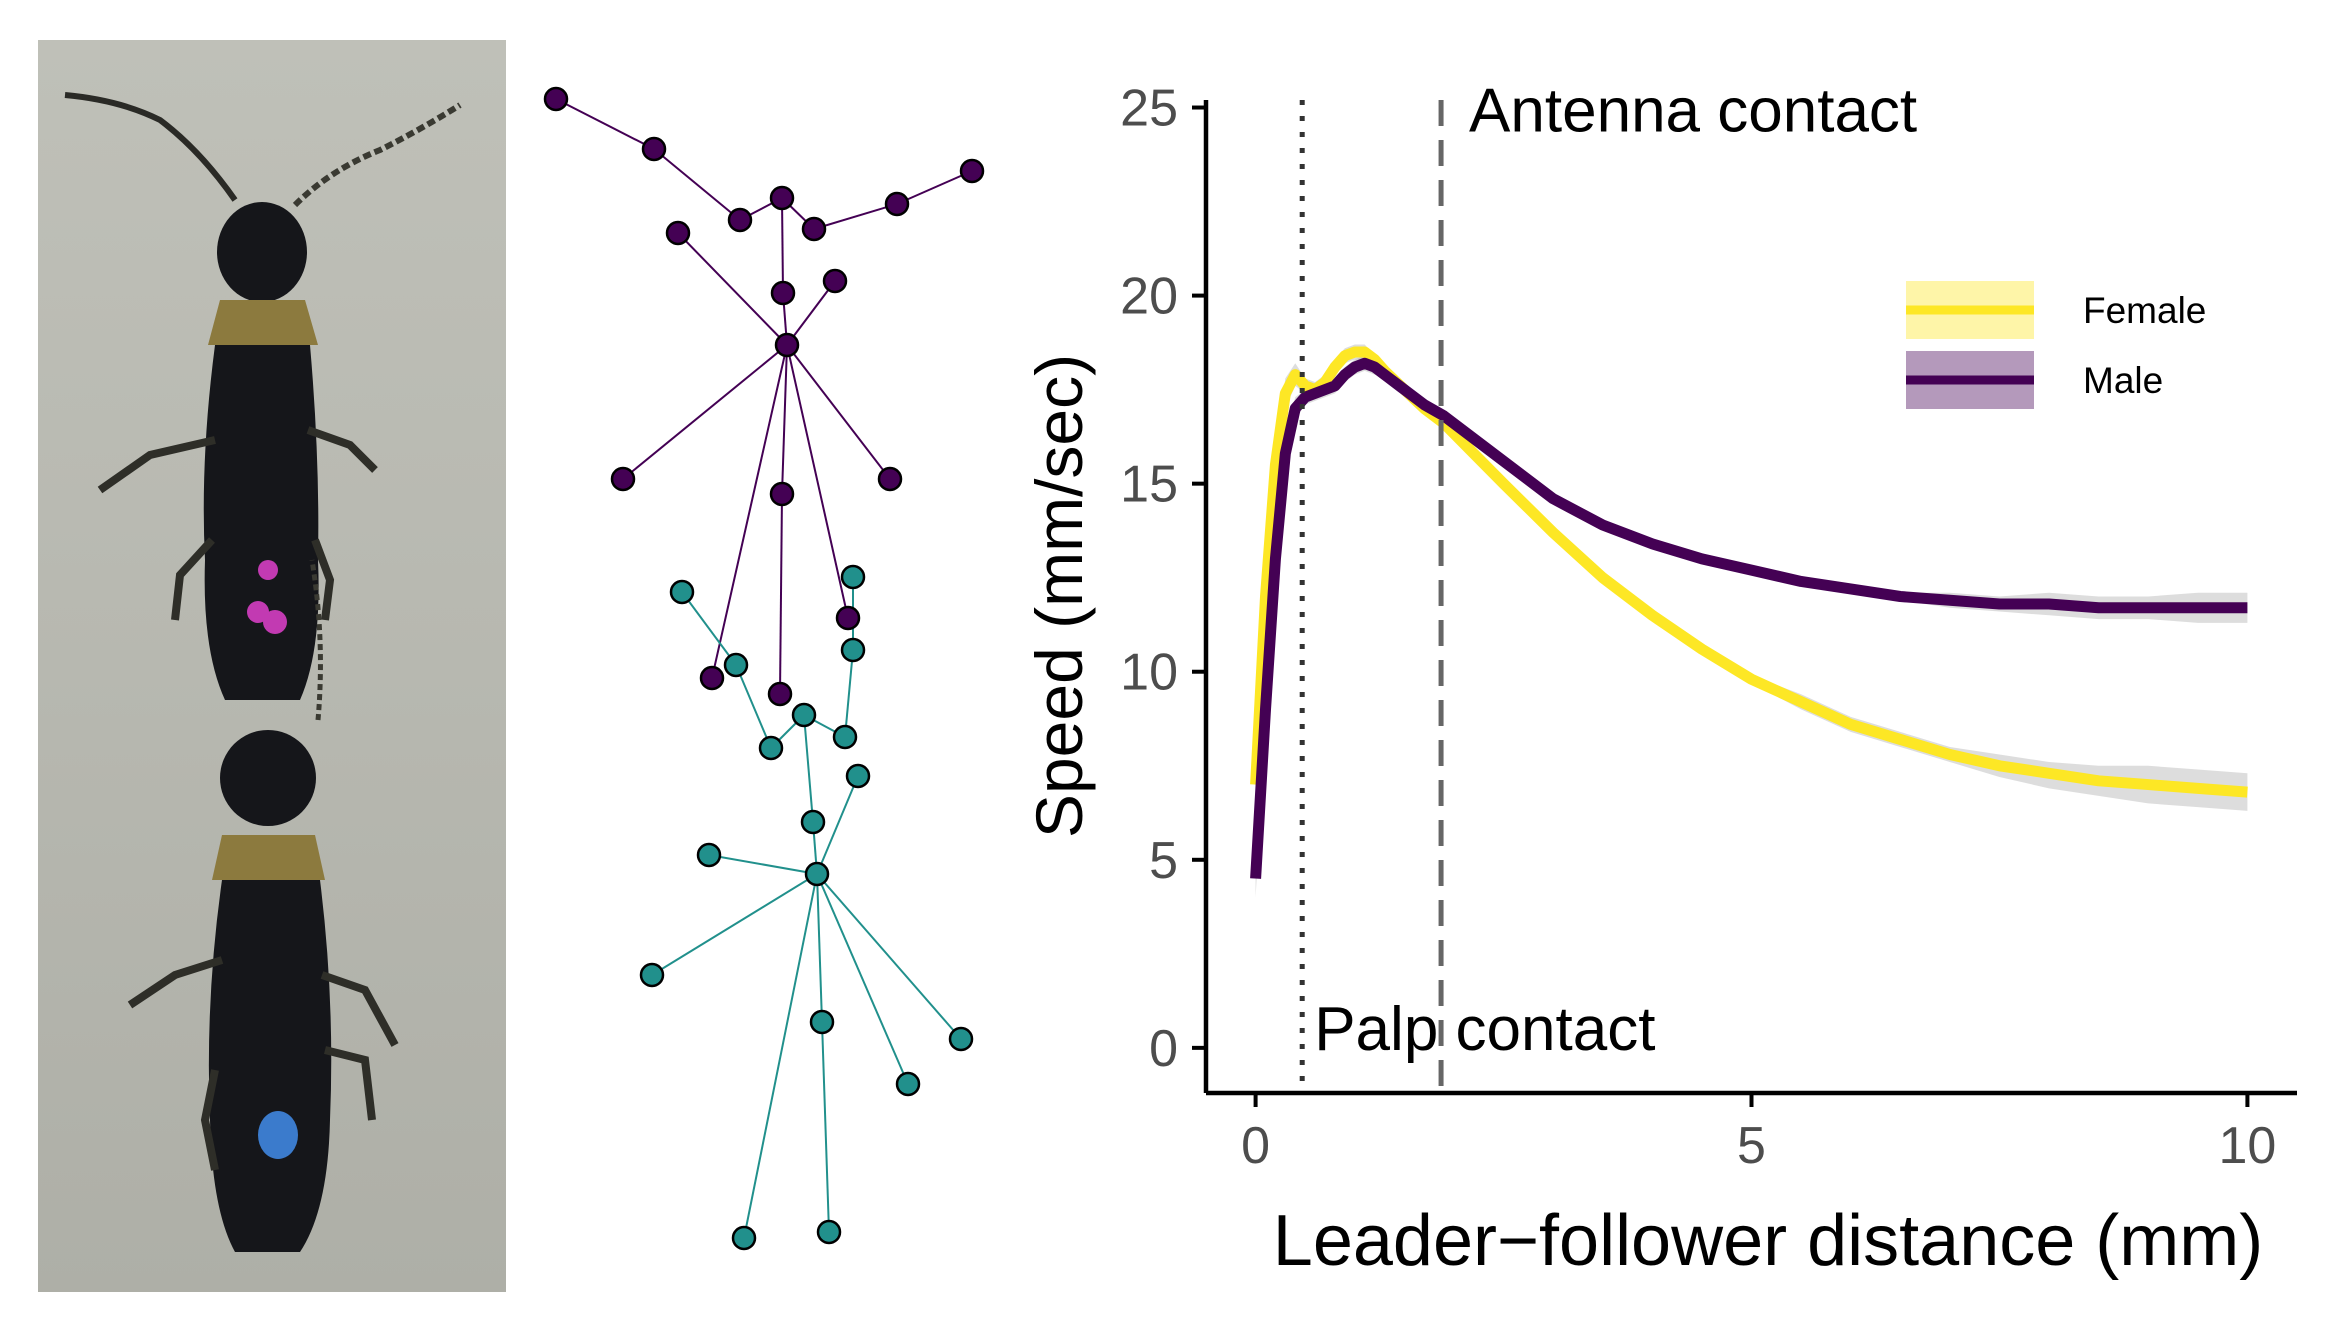  What do you see at coordinates (1163, 1049) in the screenshot?
I see `y-tick-label: 0` at bounding box center [1163, 1049].